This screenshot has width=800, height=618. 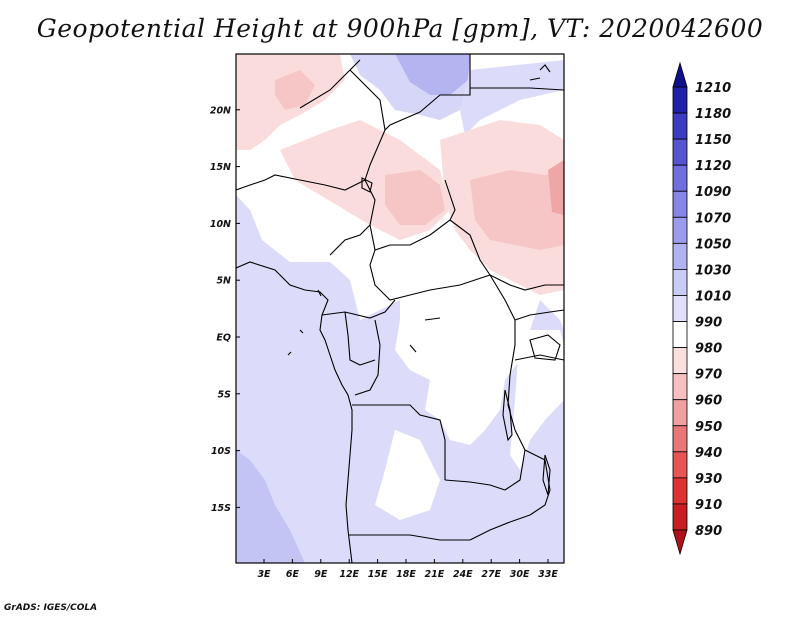 I want to click on border-malawi, so click(x=537, y=482).